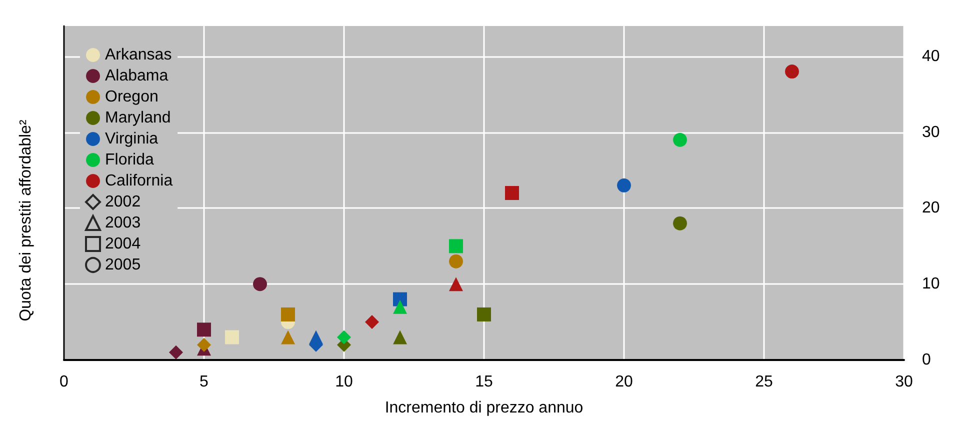 Image resolution: width=971 pixels, height=441 pixels. I want to click on legend-label: Arkansas, so click(138, 55).